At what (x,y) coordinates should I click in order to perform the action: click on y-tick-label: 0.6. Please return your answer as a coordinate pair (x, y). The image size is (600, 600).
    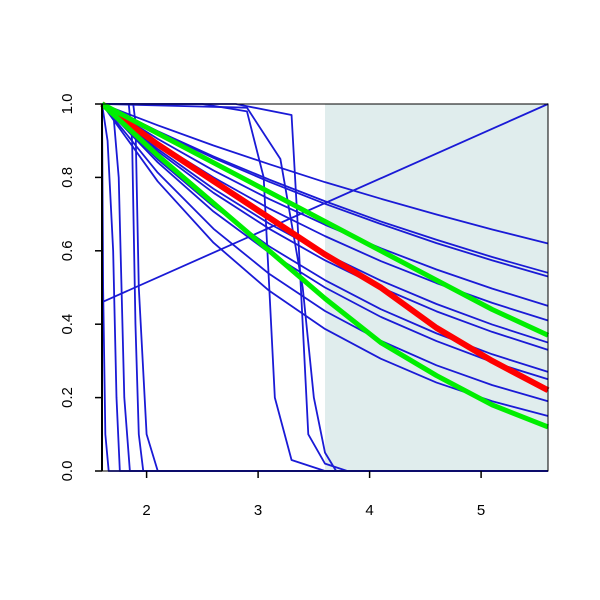
    Looking at the image, I should click on (67, 250).